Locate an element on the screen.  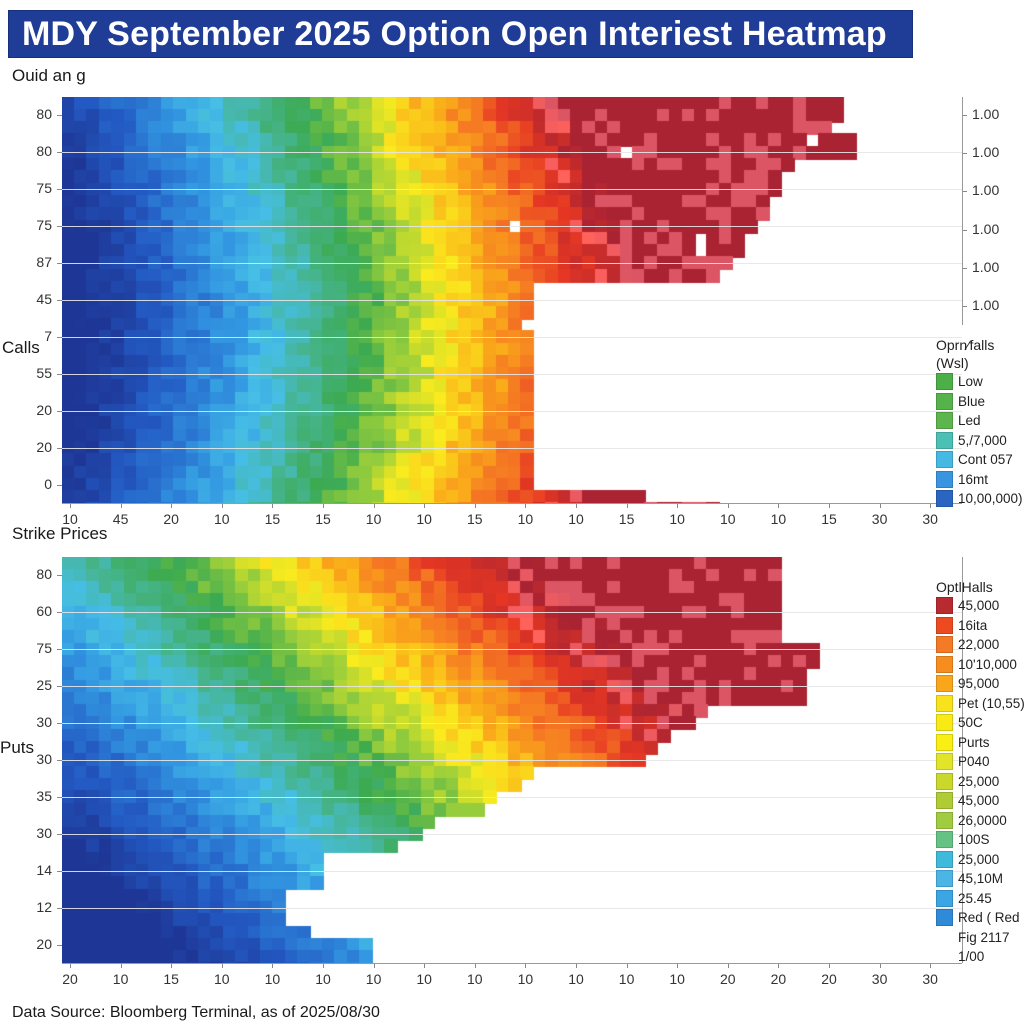
legend-item-label: 16ita is located at coordinates (973, 625).